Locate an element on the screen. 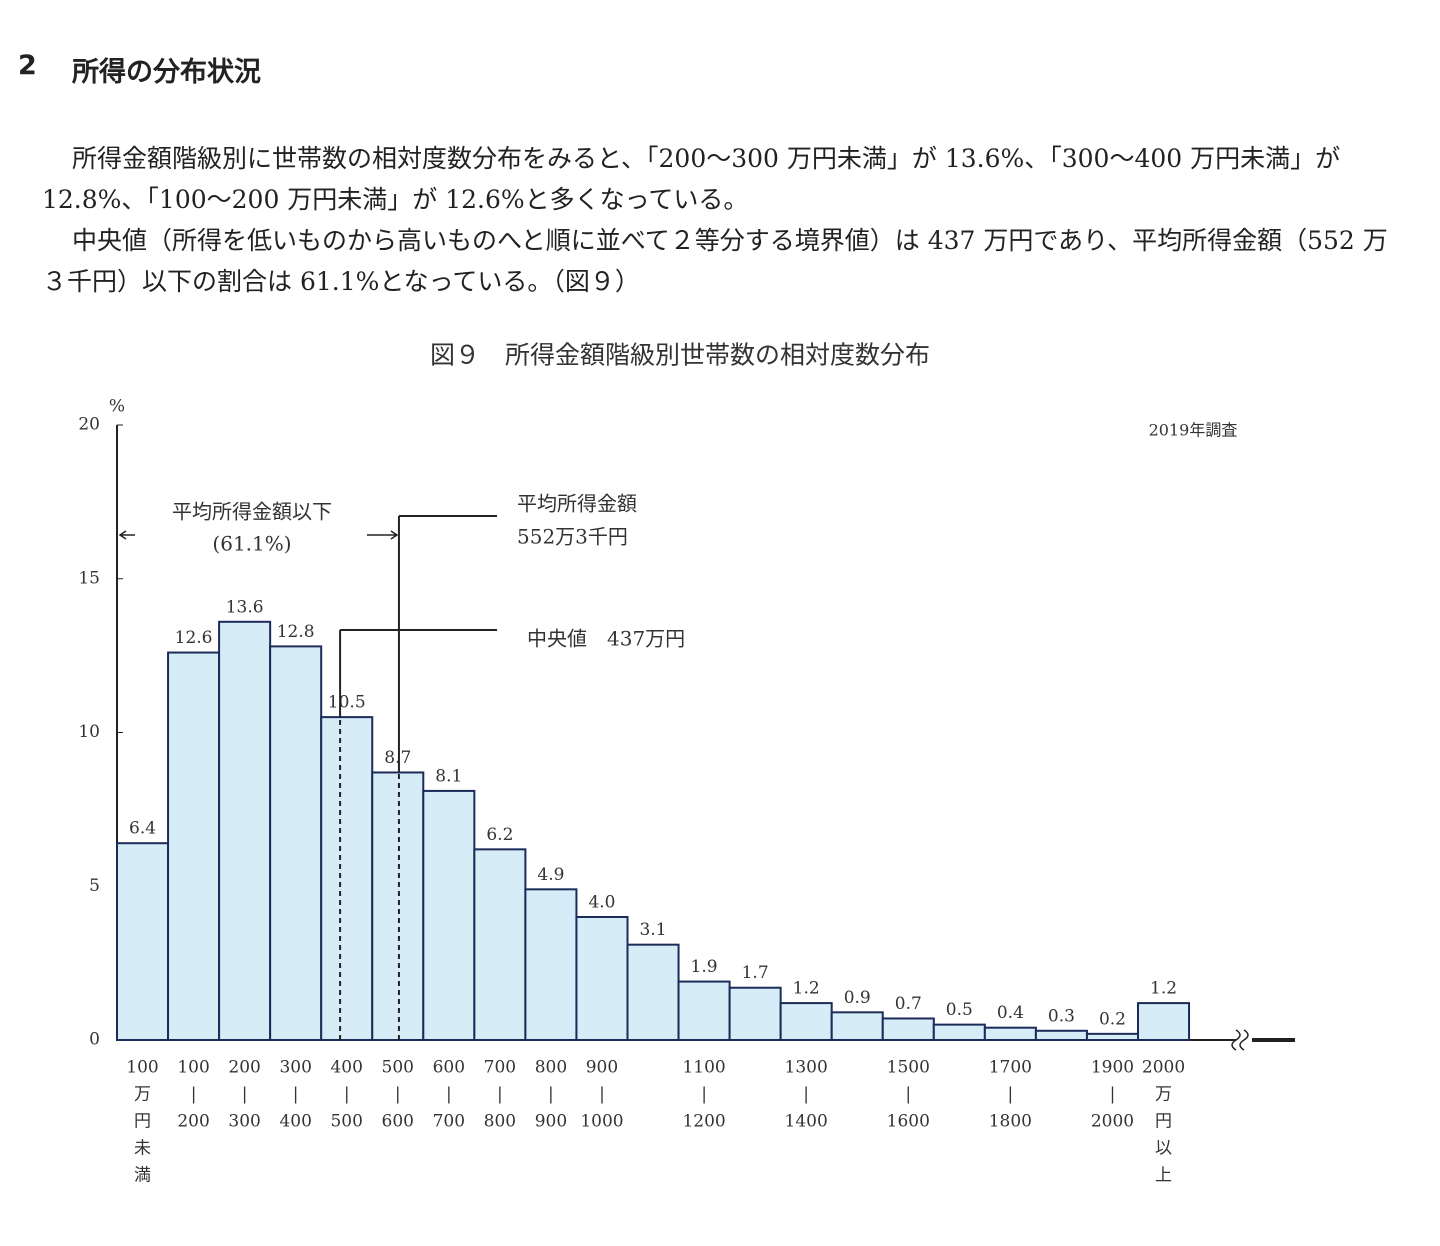 The image size is (1440, 1246). value-label: 8.7 is located at coordinates (397, 758).